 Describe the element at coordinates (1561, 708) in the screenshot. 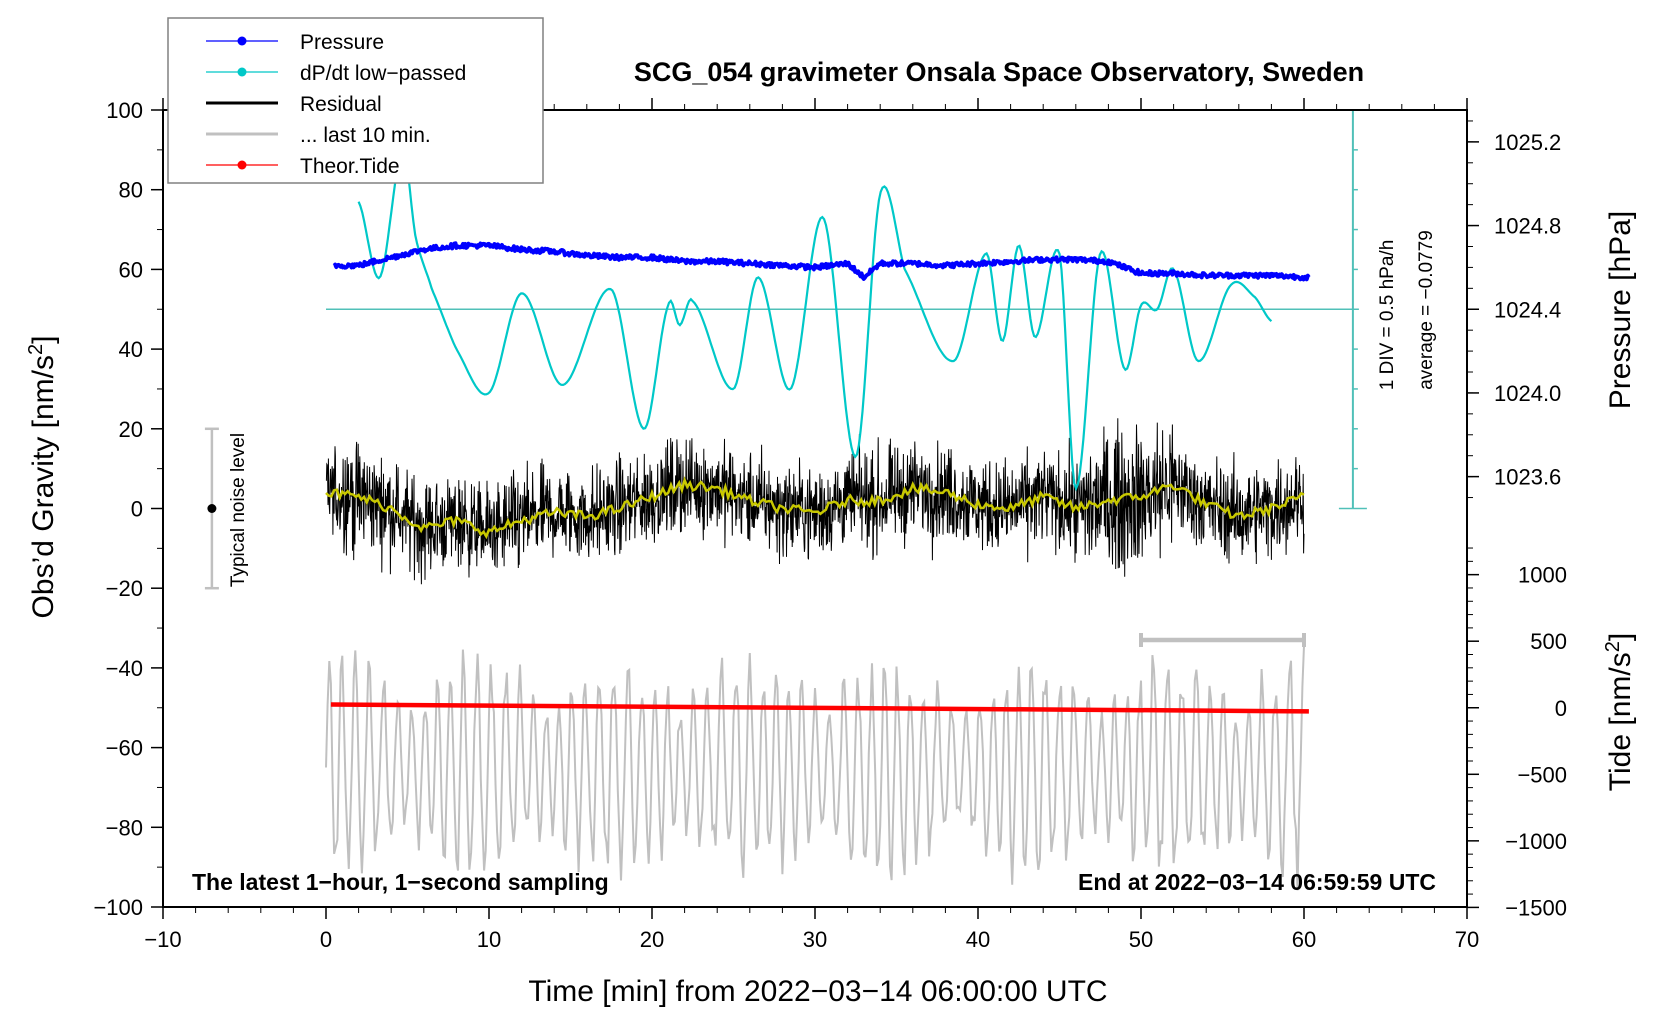

I see `tide-tick-label: 0` at that location.